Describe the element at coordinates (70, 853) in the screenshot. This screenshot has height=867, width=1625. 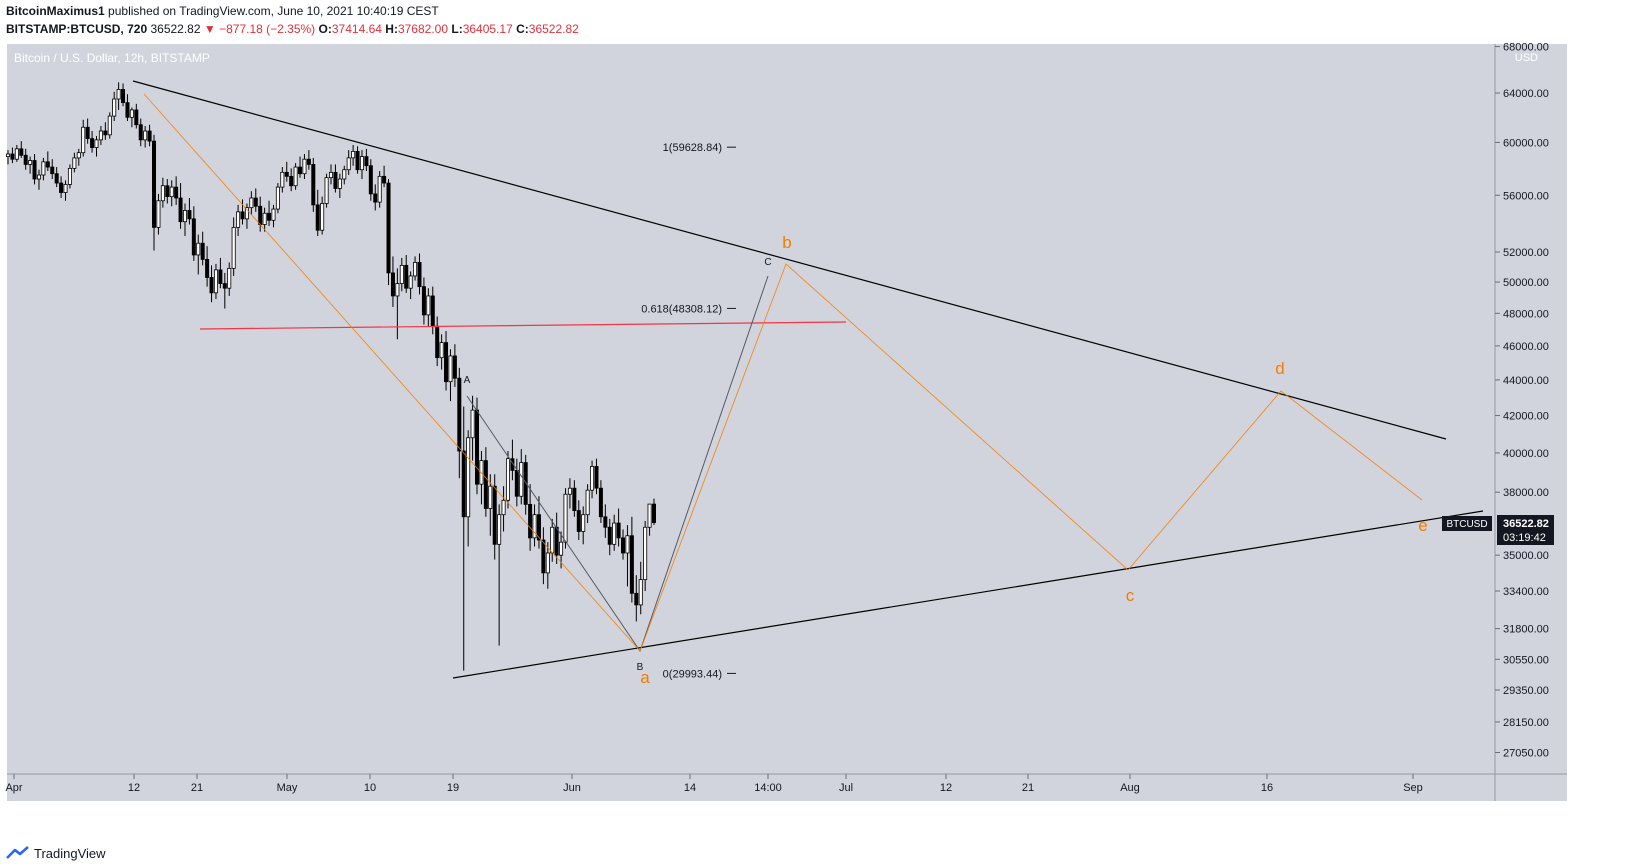
I see `tradingview-brand: TradingView` at that location.